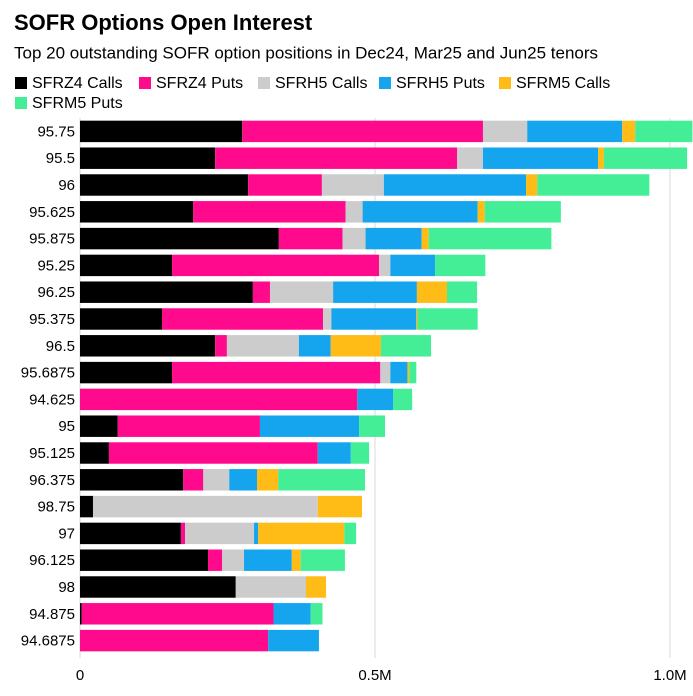 The width and height of the screenshot is (693, 696). What do you see at coordinates (66, 587) in the screenshot?
I see `y-tick-label: 98` at bounding box center [66, 587].